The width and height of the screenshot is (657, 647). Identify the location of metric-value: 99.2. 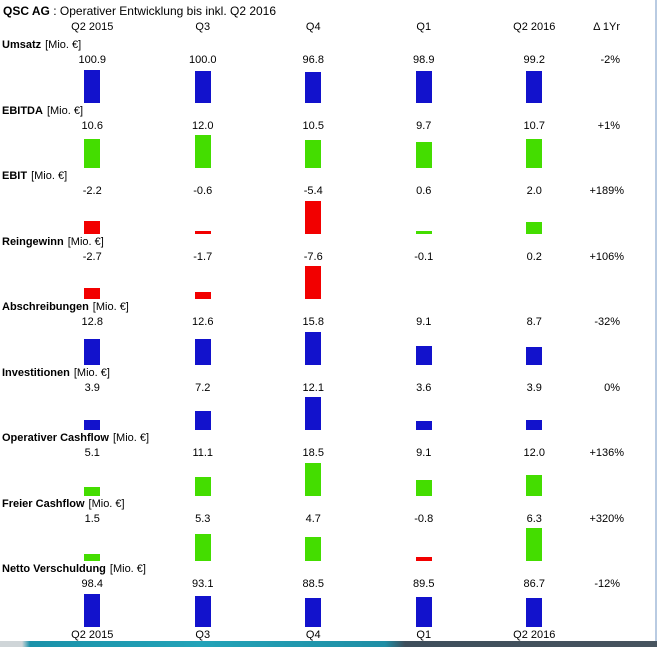
(534, 60).